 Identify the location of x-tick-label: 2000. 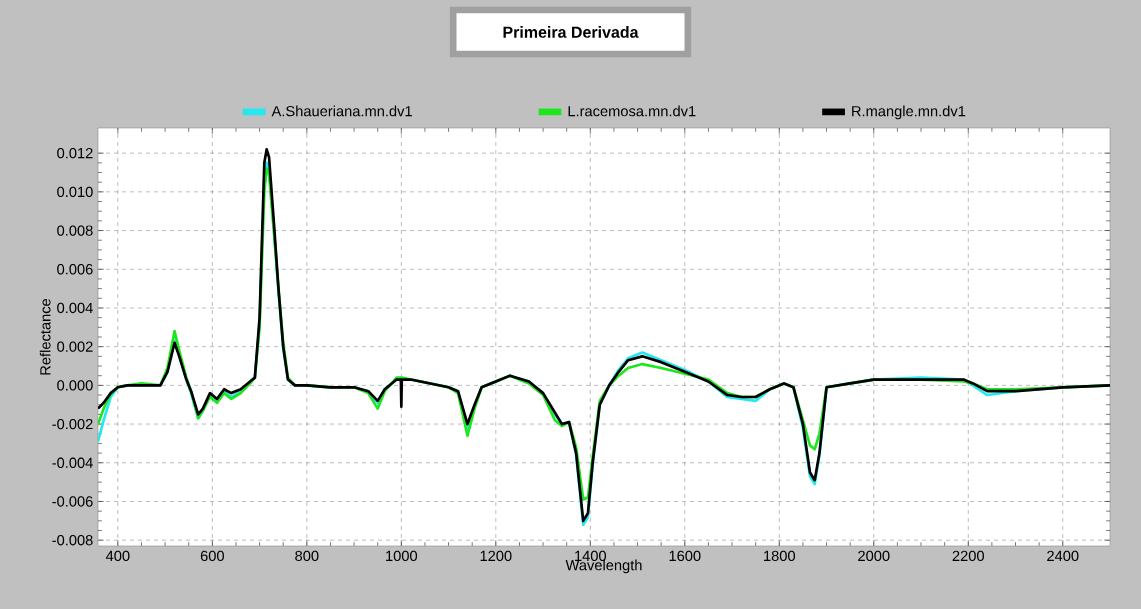
(874, 556).